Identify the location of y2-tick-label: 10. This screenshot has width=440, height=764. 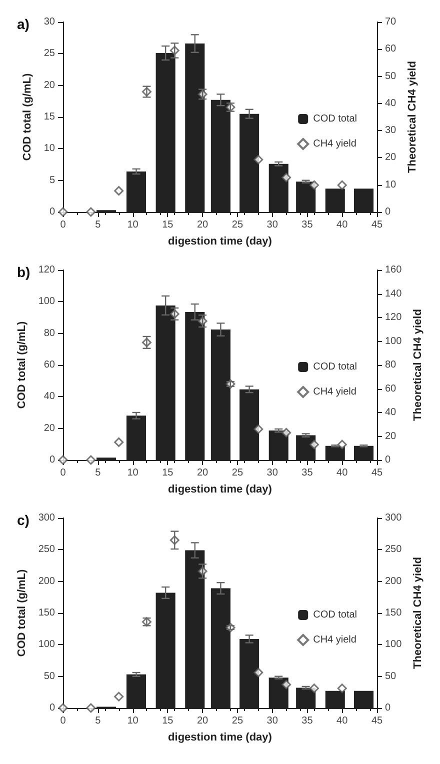
(391, 184).